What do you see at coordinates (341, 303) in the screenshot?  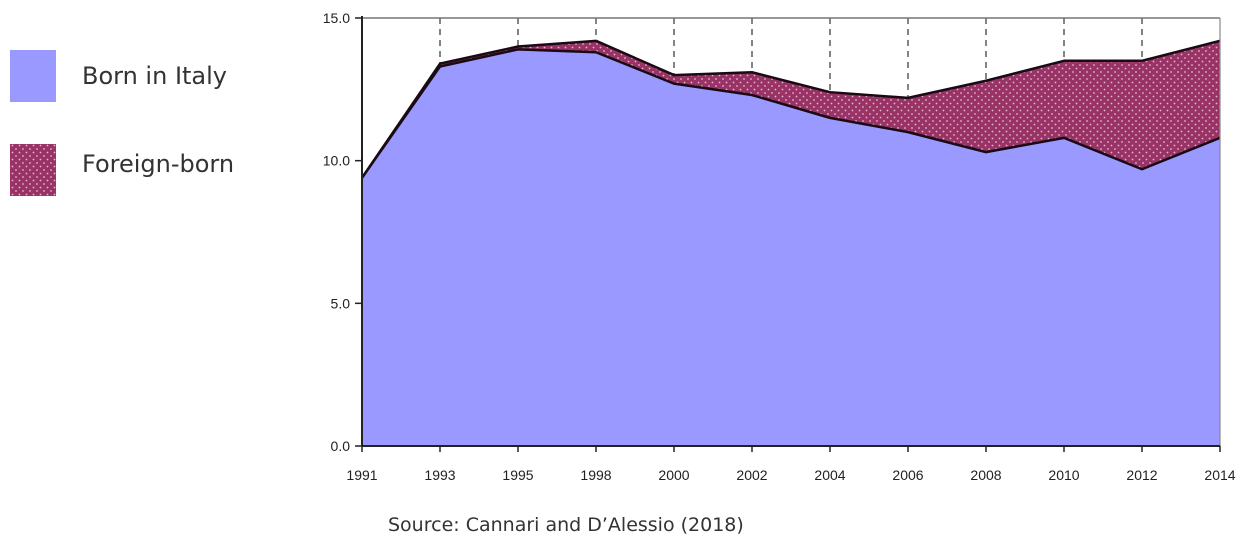 I see `y-tick-label: 5.0` at bounding box center [341, 303].